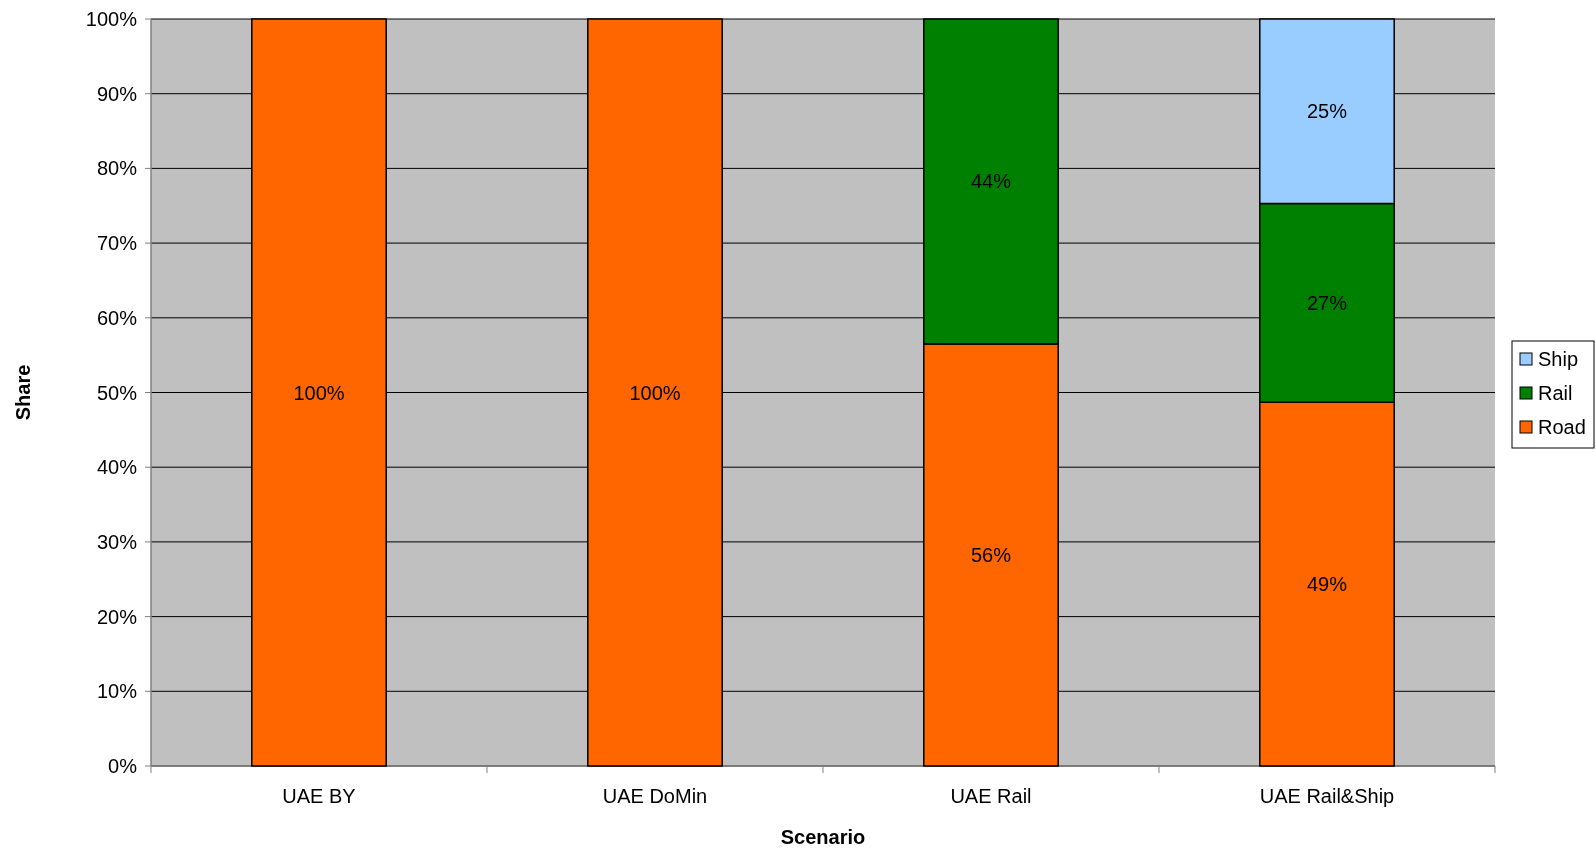 The width and height of the screenshot is (1596, 851). What do you see at coordinates (117, 467) in the screenshot?
I see `y-tick-label: 40%` at bounding box center [117, 467].